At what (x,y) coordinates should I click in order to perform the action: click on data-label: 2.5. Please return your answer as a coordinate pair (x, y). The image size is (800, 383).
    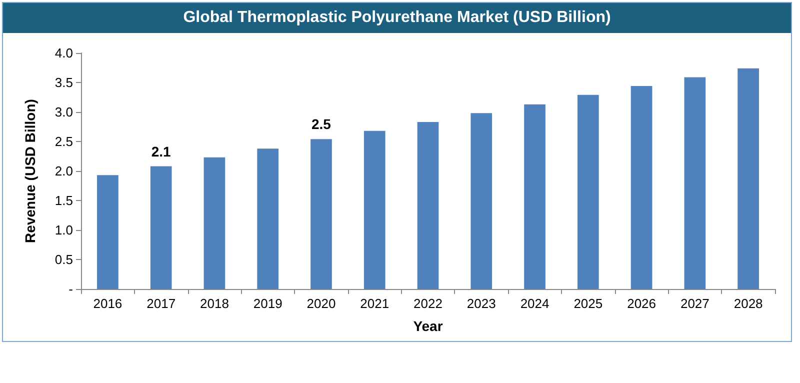
    Looking at the image, I should click on (321, 124).